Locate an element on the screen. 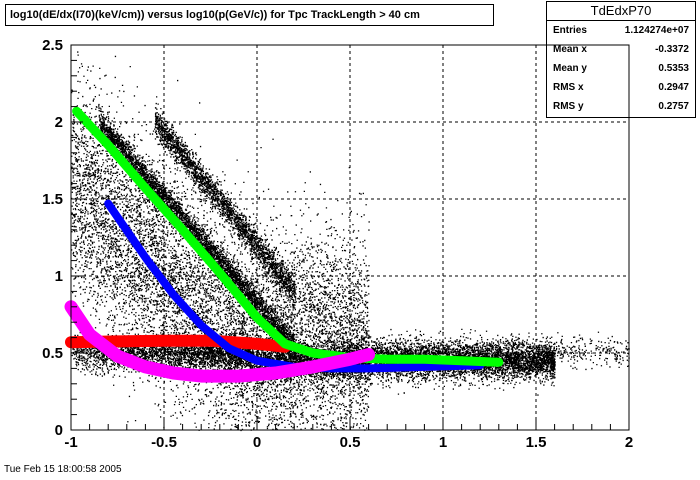 The height and width of the screenshot is (480, 700). y-tick-label: 1.5 is located at coordinates (52, 199).